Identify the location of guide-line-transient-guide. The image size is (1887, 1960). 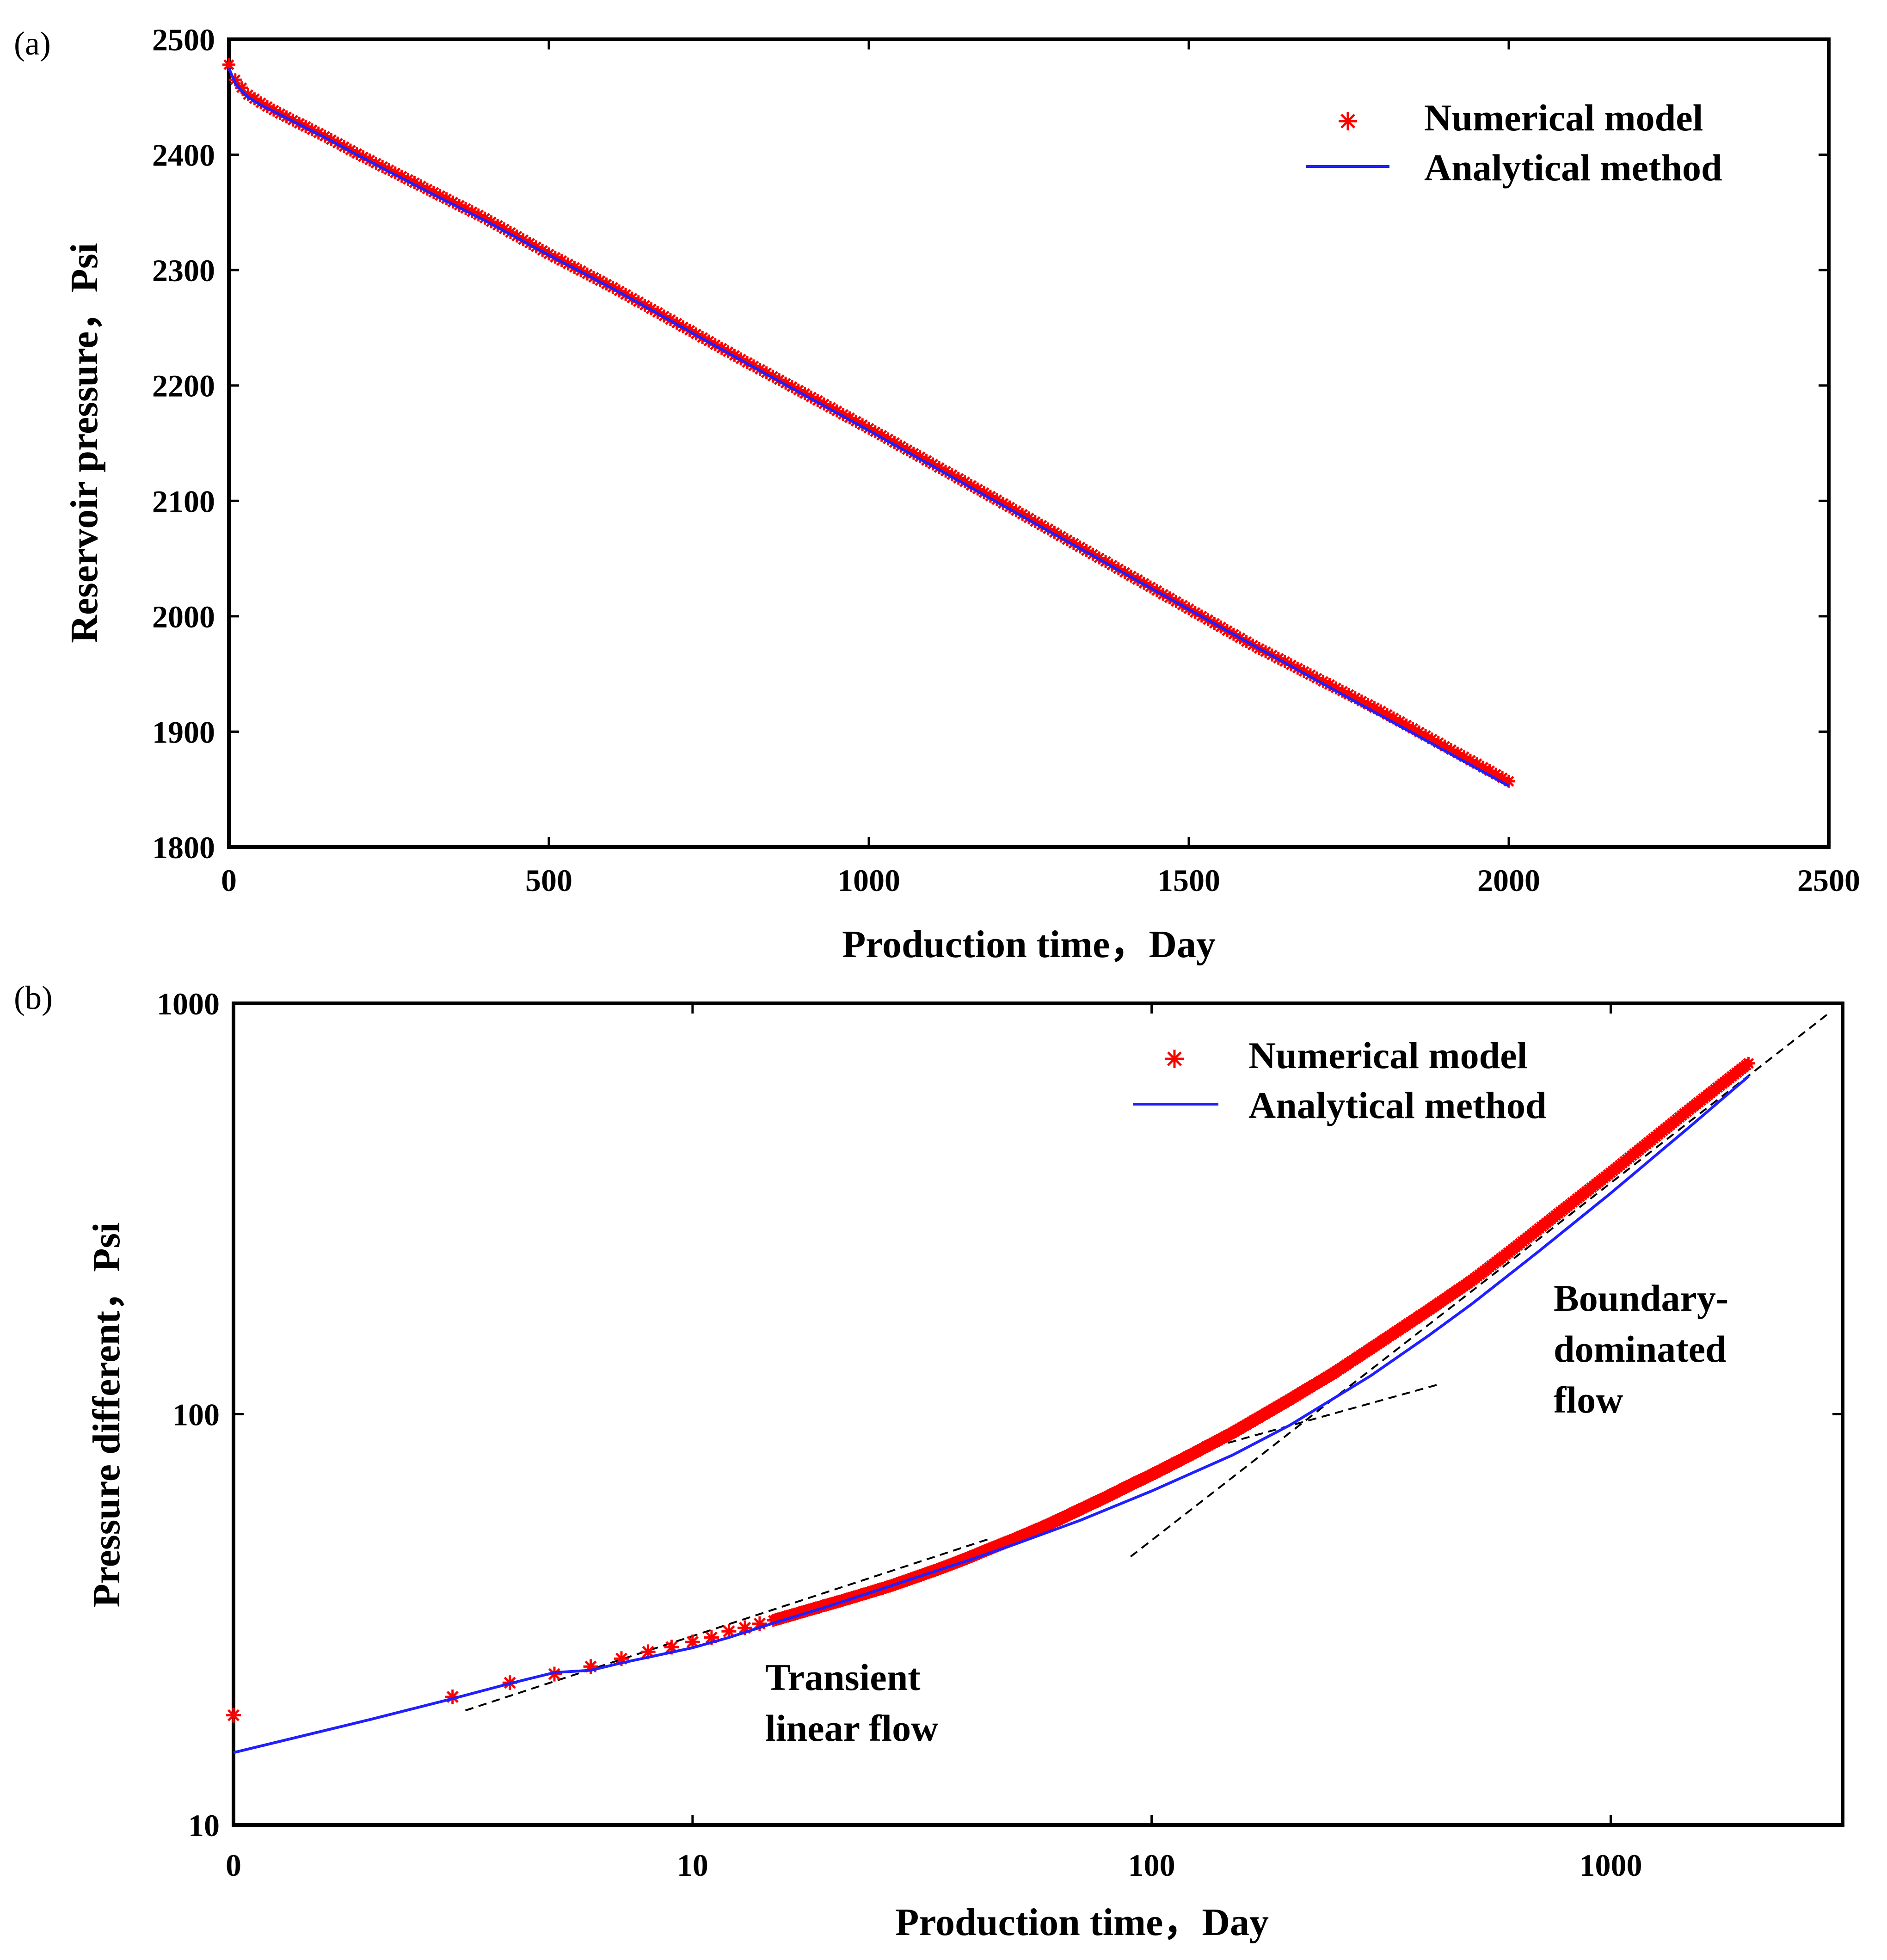
(729, 1624).